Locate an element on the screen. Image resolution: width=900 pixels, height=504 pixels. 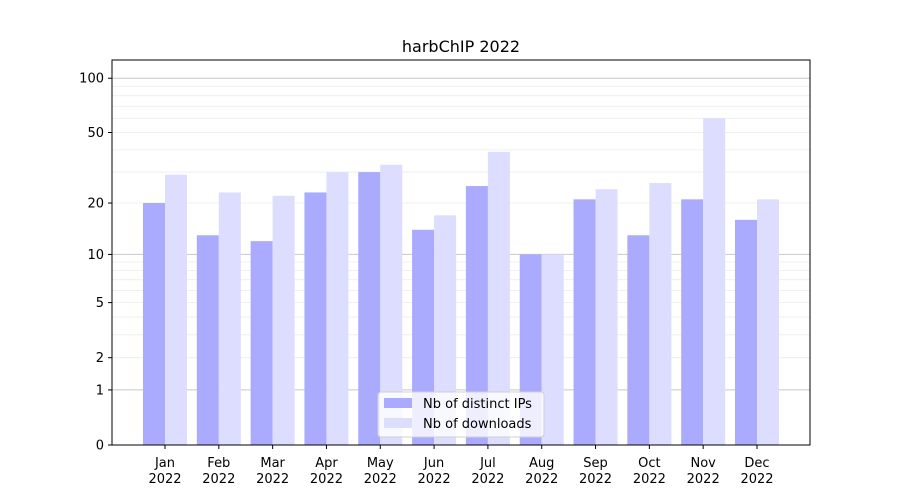
y-tick-label: 20 is located at coordinates (95, 204).